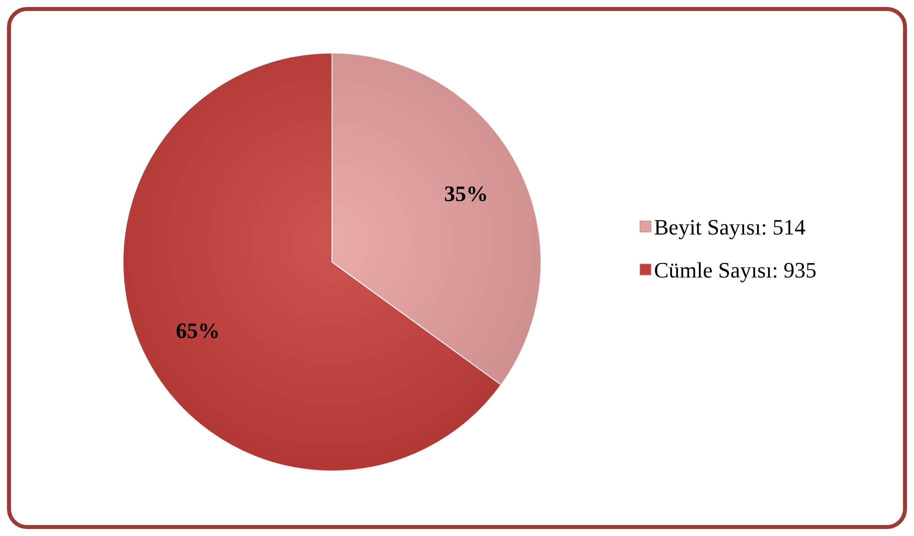 The width and height of the screenshot is (914, 536). What do you see at coordinates (735, 270) in the screenshot?
I see `legend-label: Cümle Sayısı: 935` at bounding box center [735, 270].